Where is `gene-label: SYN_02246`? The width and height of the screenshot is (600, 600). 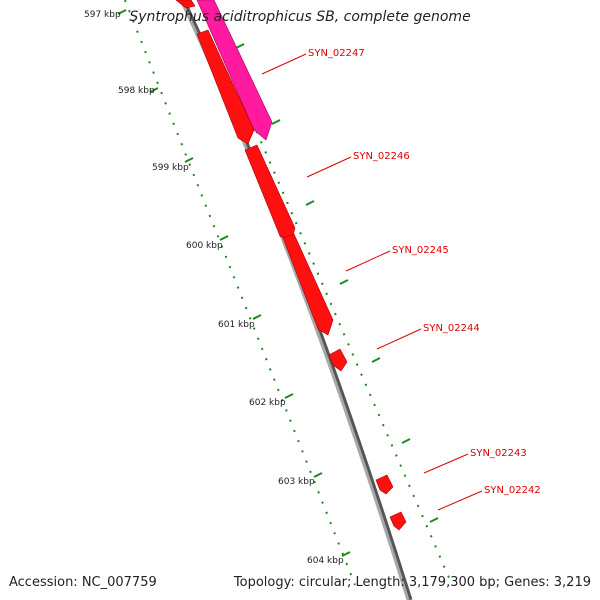
gene-label: SYN_02246 is located at coordinates (381, 156).